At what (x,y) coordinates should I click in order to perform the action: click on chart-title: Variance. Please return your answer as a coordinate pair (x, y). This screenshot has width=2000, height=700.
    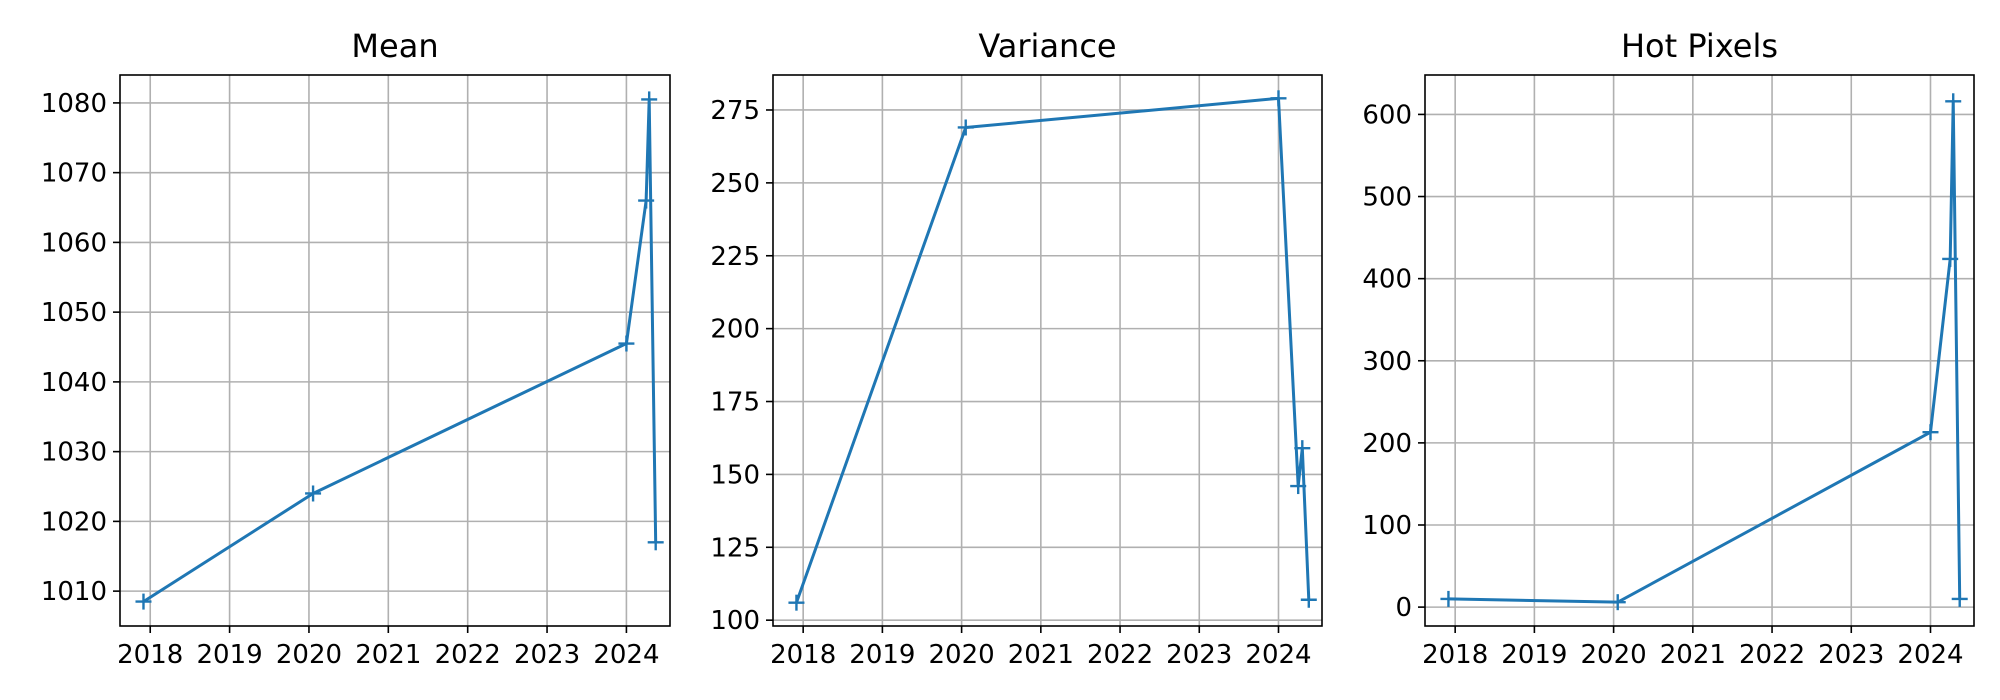
    Looking at the image, I should click on (1047, 46).